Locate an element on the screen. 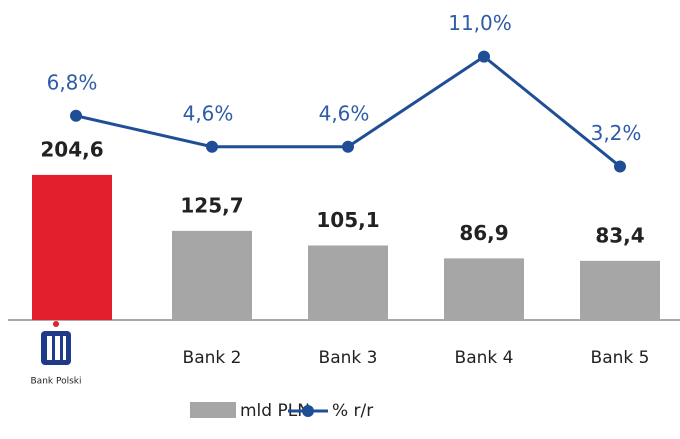 This screenshot has height=439, width=680. x-tick-label: Bank 5 is located at coordinates (620, 358).